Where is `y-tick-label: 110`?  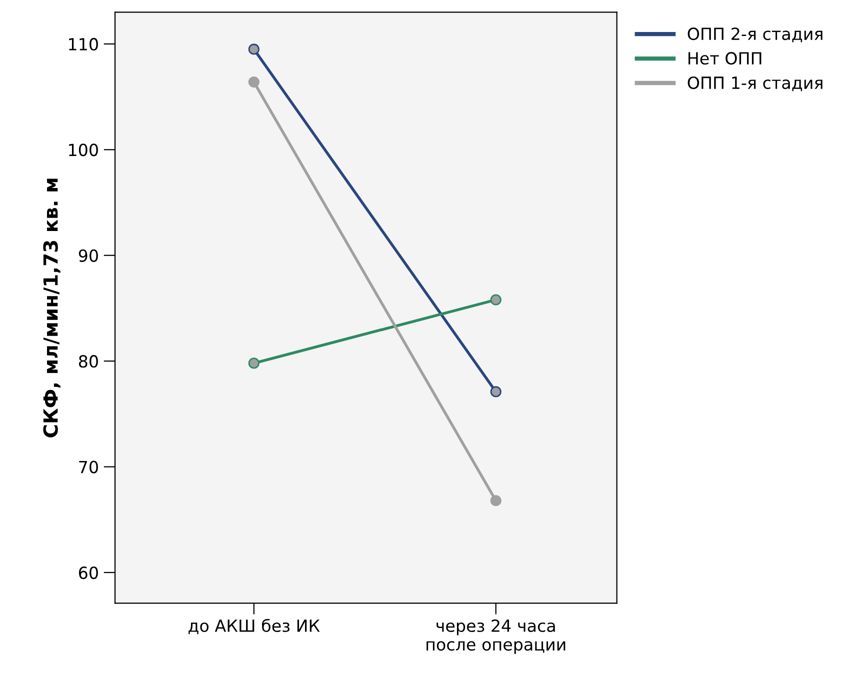 y-tick-label: 110 is located at coordinates (83, 44).